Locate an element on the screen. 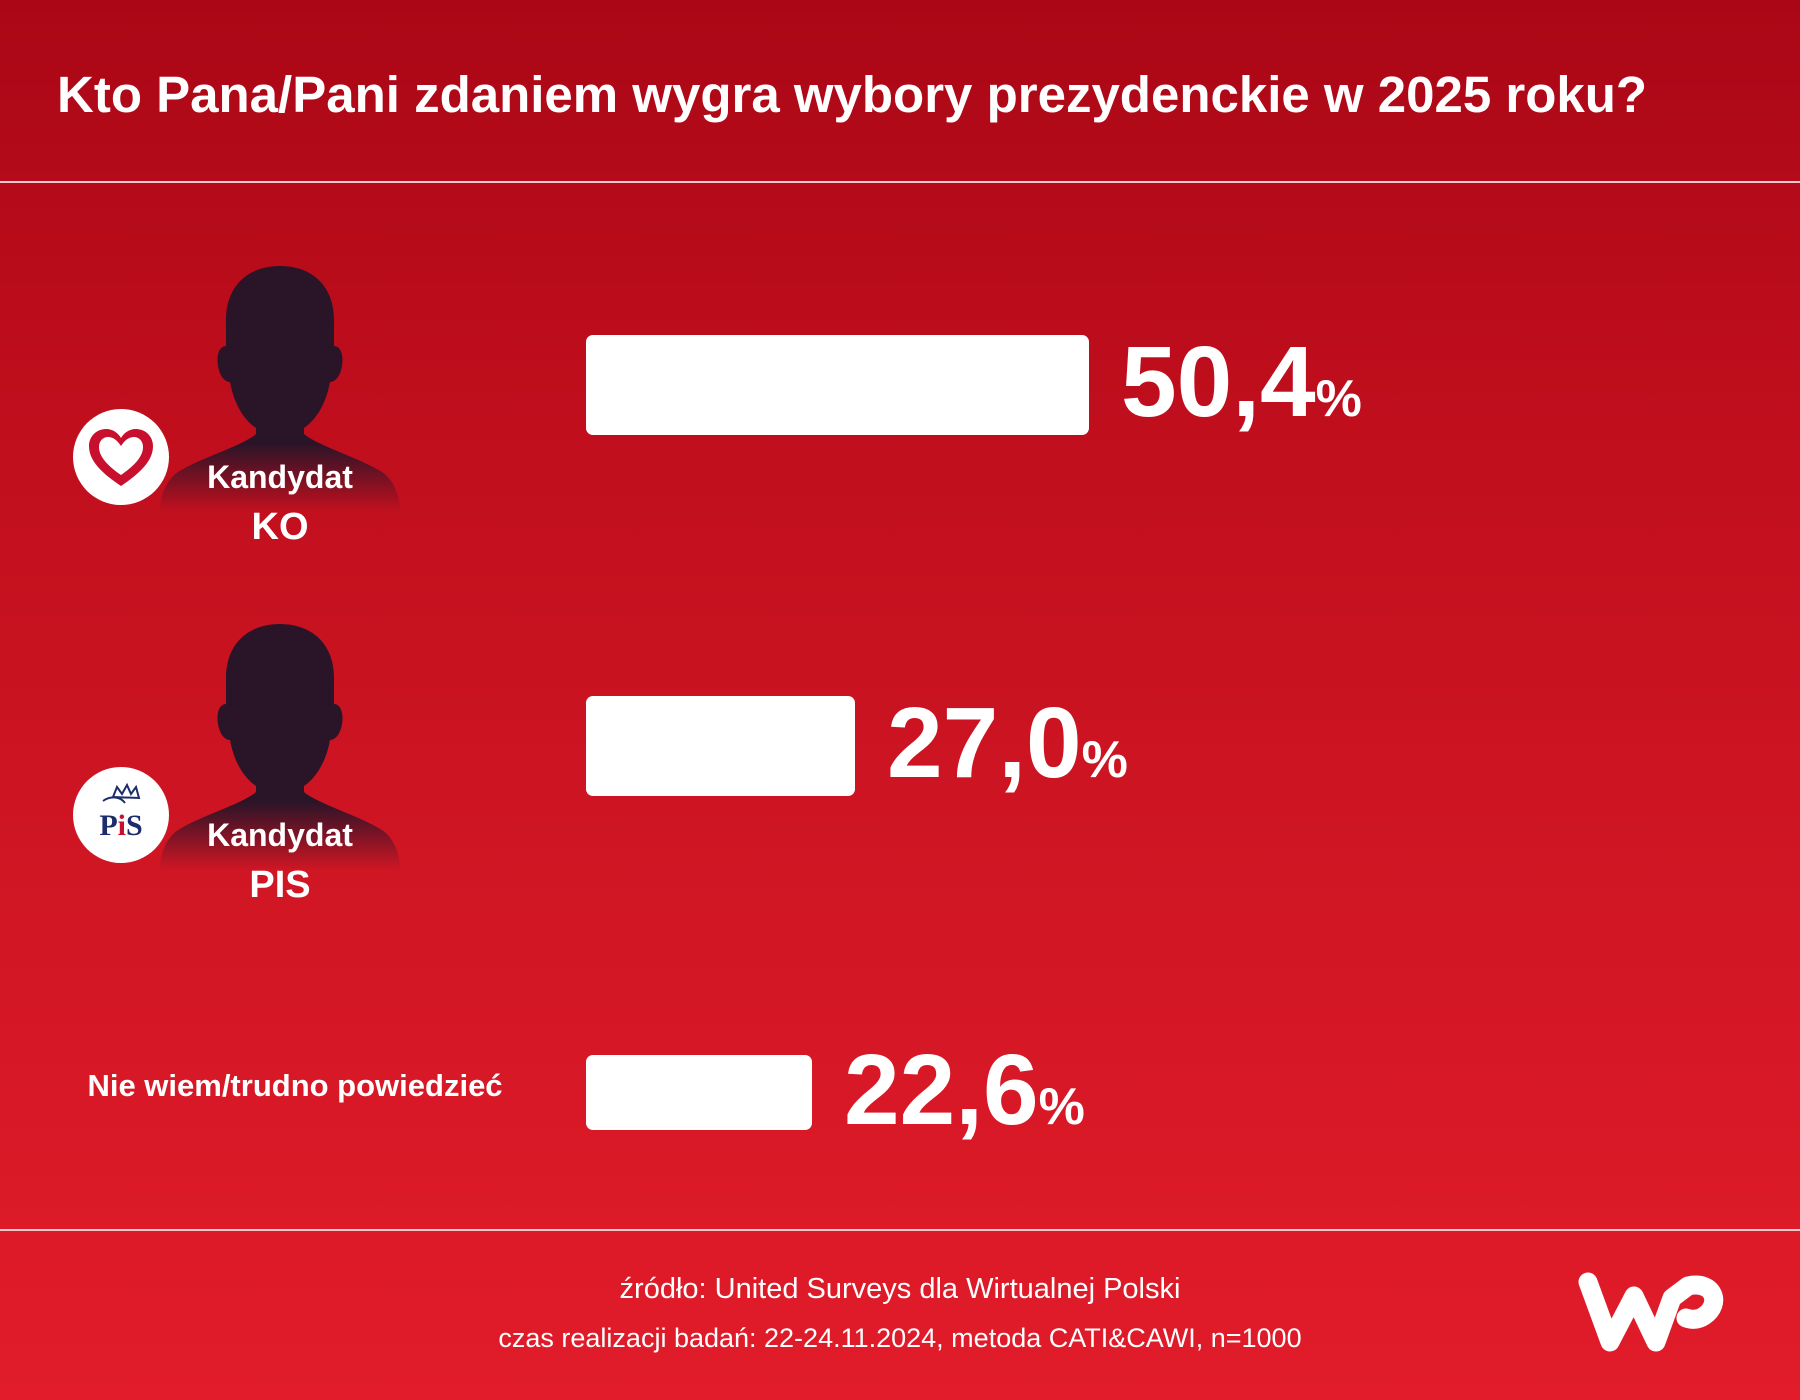  value-label-pis: 27,0% is located at coordinates (1007, 743).